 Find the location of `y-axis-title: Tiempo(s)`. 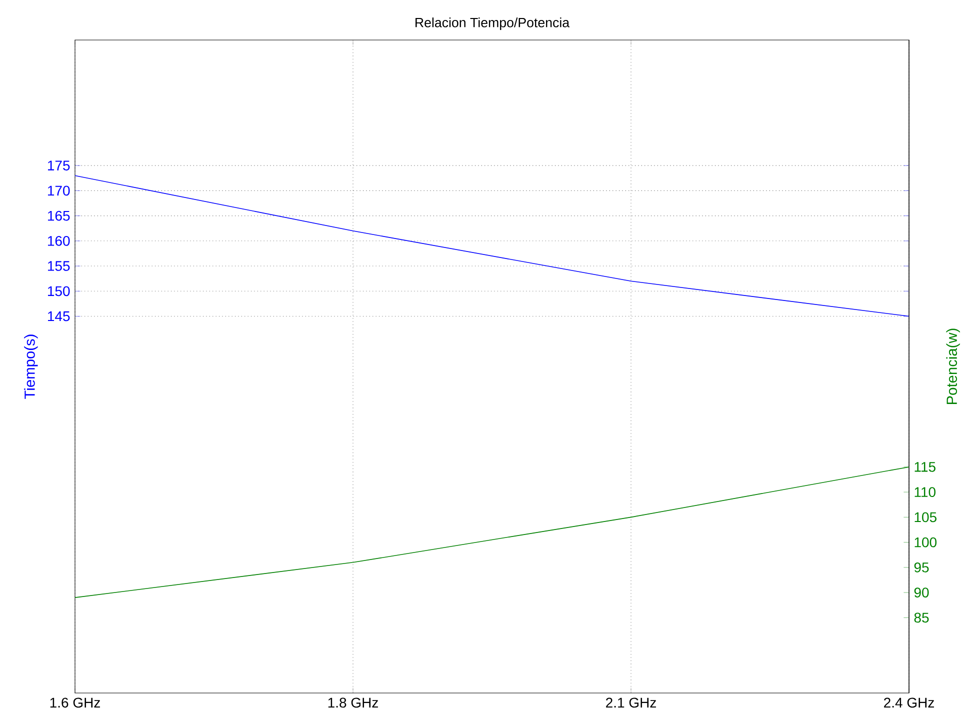

y-axis-title: Tiempo(s) is located at coordinates (31, 366).